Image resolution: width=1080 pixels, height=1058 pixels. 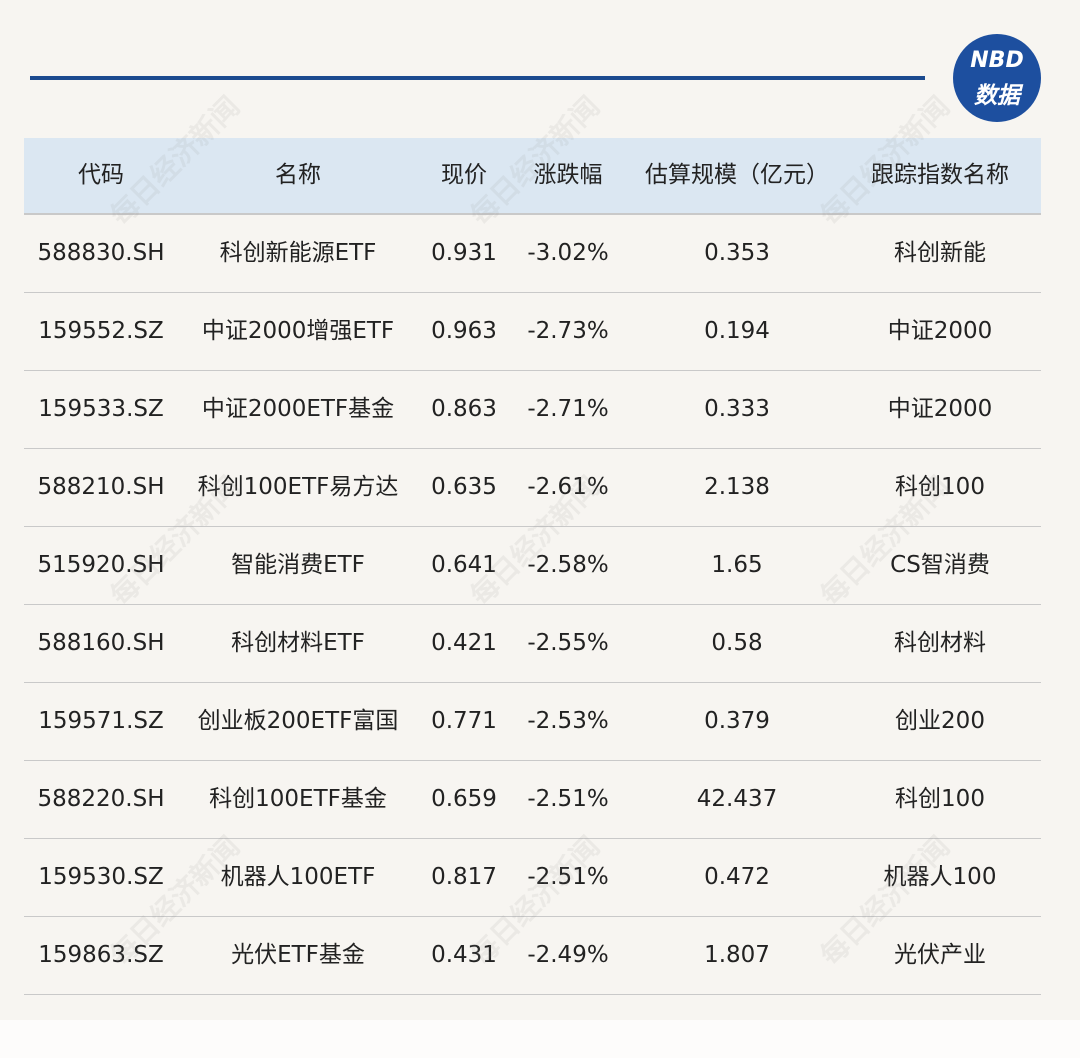 What do you see at coordinates (737, 955) in the screenshot?
I see `table-cell: 1.807` at bounding box center [737, 955].